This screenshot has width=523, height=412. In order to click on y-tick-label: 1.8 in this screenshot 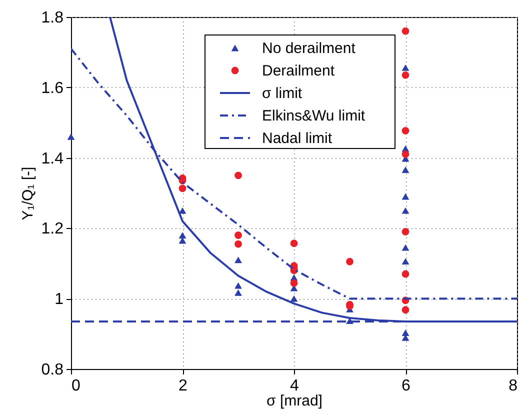, I will do `click(52, 18)`.